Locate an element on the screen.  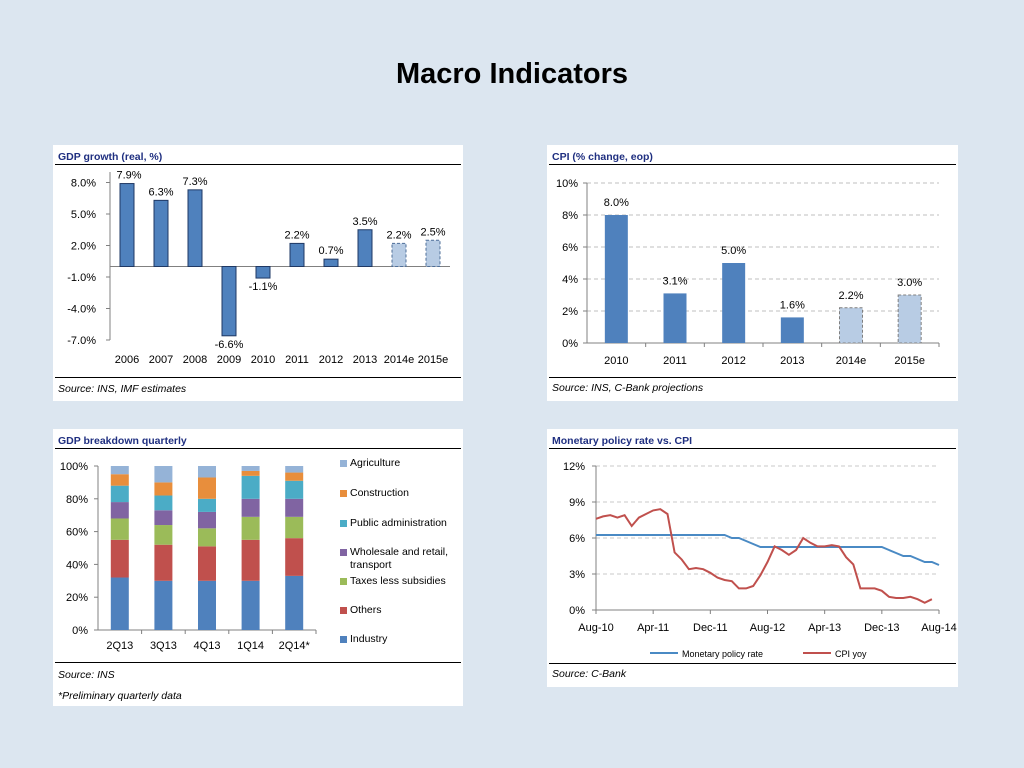
y-tick-label: 3% is located at coordinates (577, 575).